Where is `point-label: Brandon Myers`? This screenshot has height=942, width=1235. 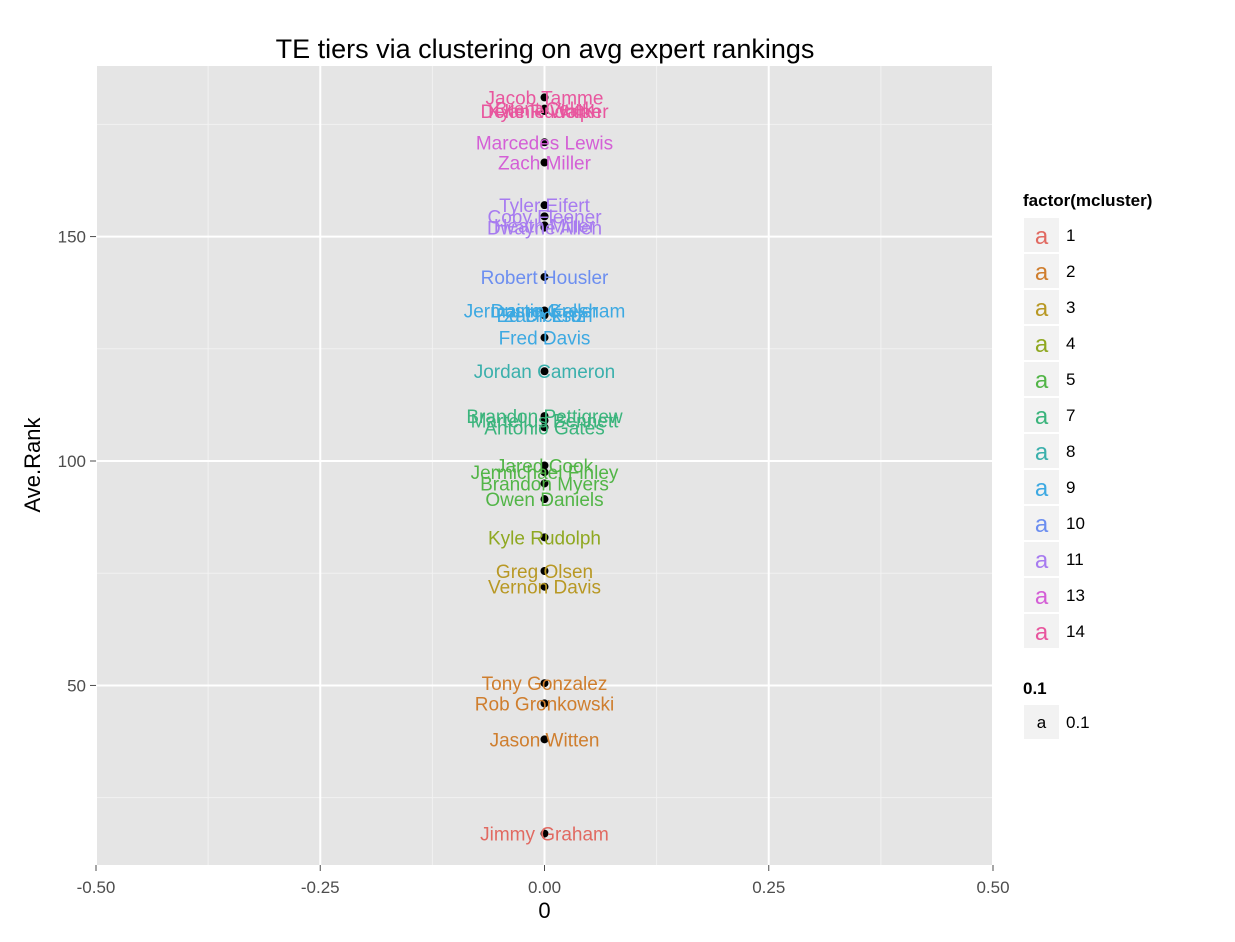 point-label: Brandon Myers is located at coordinates (544, 484).